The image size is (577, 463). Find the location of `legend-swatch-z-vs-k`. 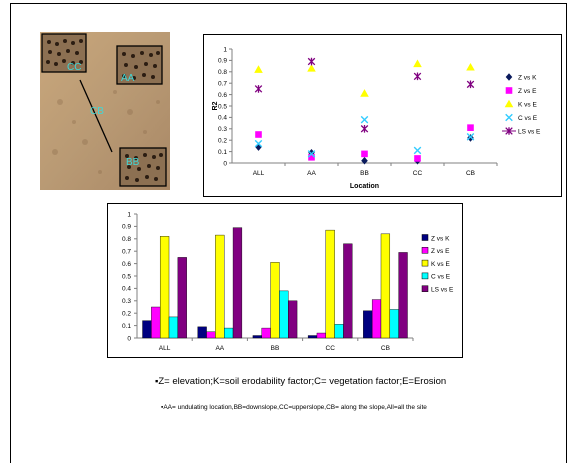

legend-swatch-z-vs-k is located at coordinates (425, 237).